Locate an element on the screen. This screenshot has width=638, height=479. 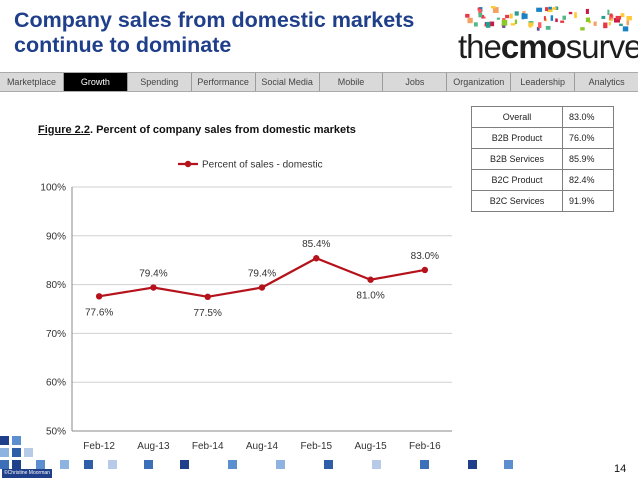
data-label: 81.0% is located at coordinates (370, 296).